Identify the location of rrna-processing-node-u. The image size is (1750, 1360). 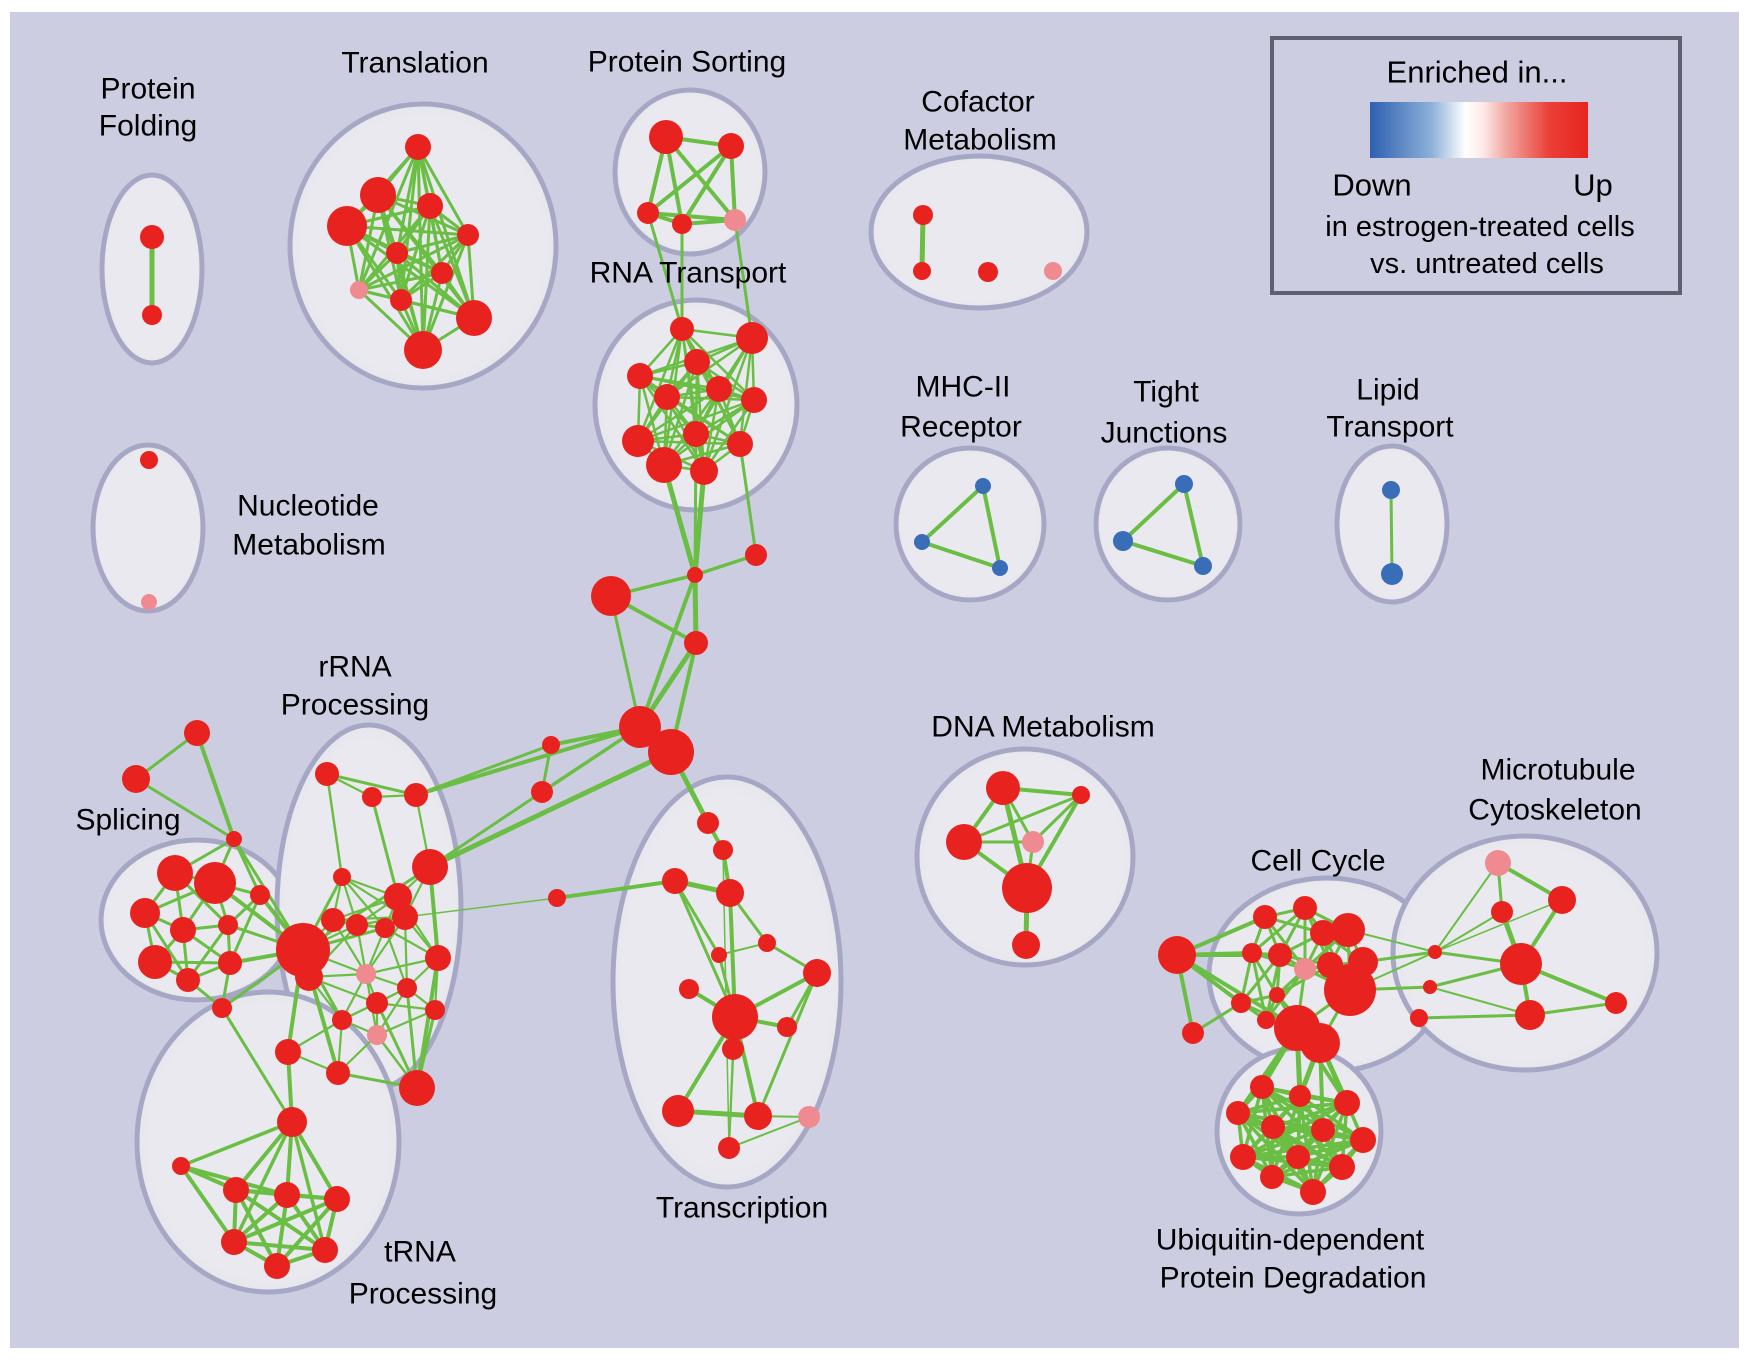
(417, 1088).